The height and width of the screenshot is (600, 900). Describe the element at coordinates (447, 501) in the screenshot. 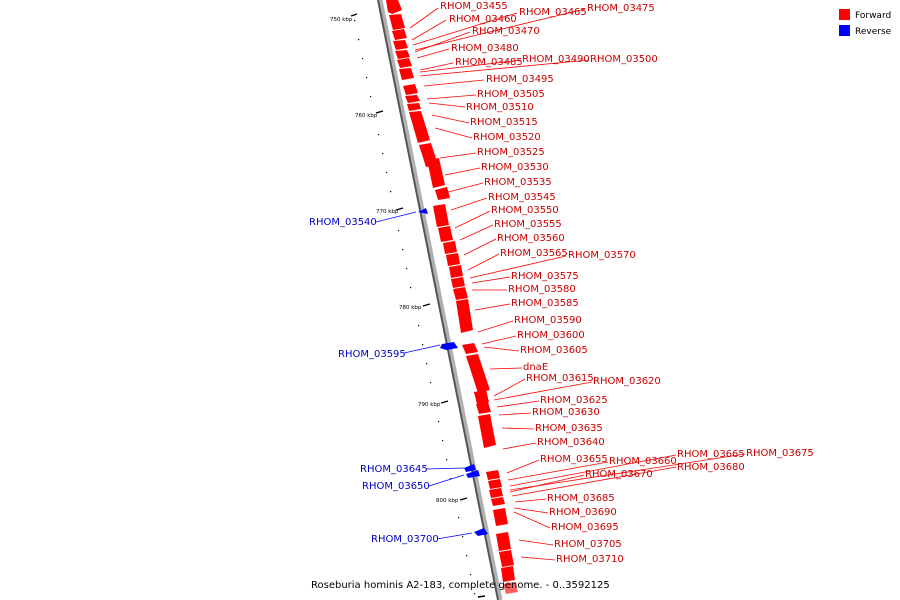

I see `tick-label: 800 kbp` at that location.